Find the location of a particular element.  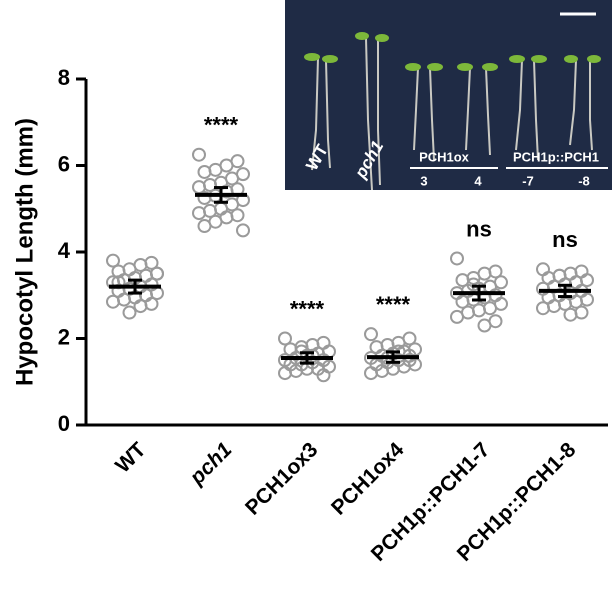

y-tick-label: 0 is located at coordinates (64, 423).